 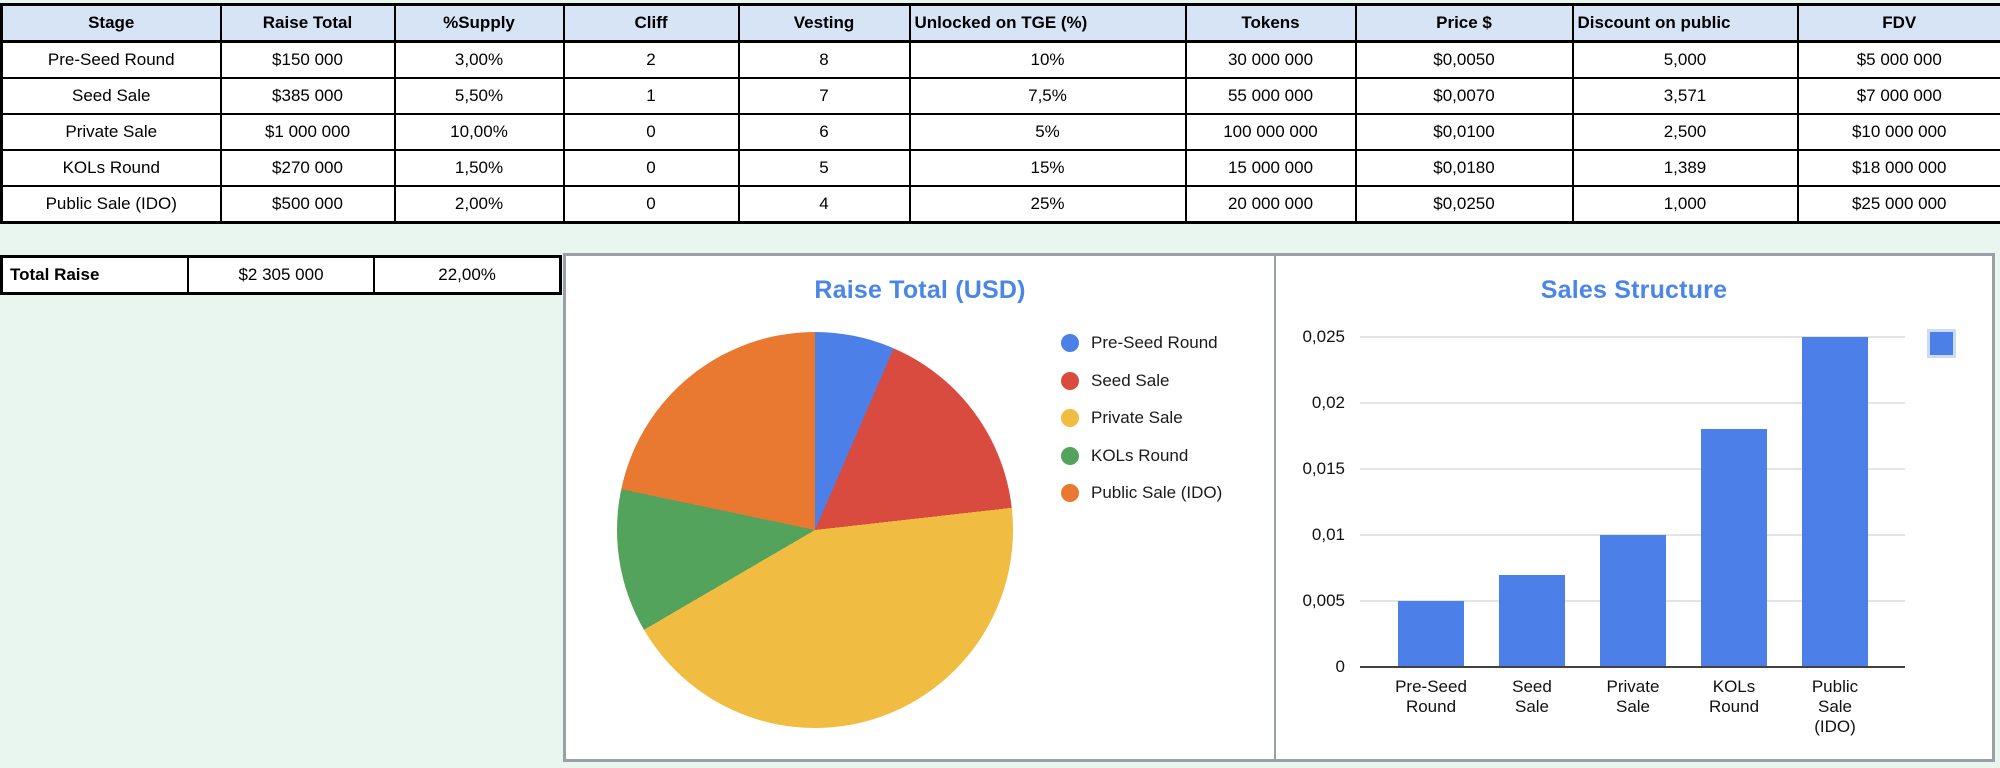 I want to click on legend-item: KOLs Round, so click(x=1124, y=456).